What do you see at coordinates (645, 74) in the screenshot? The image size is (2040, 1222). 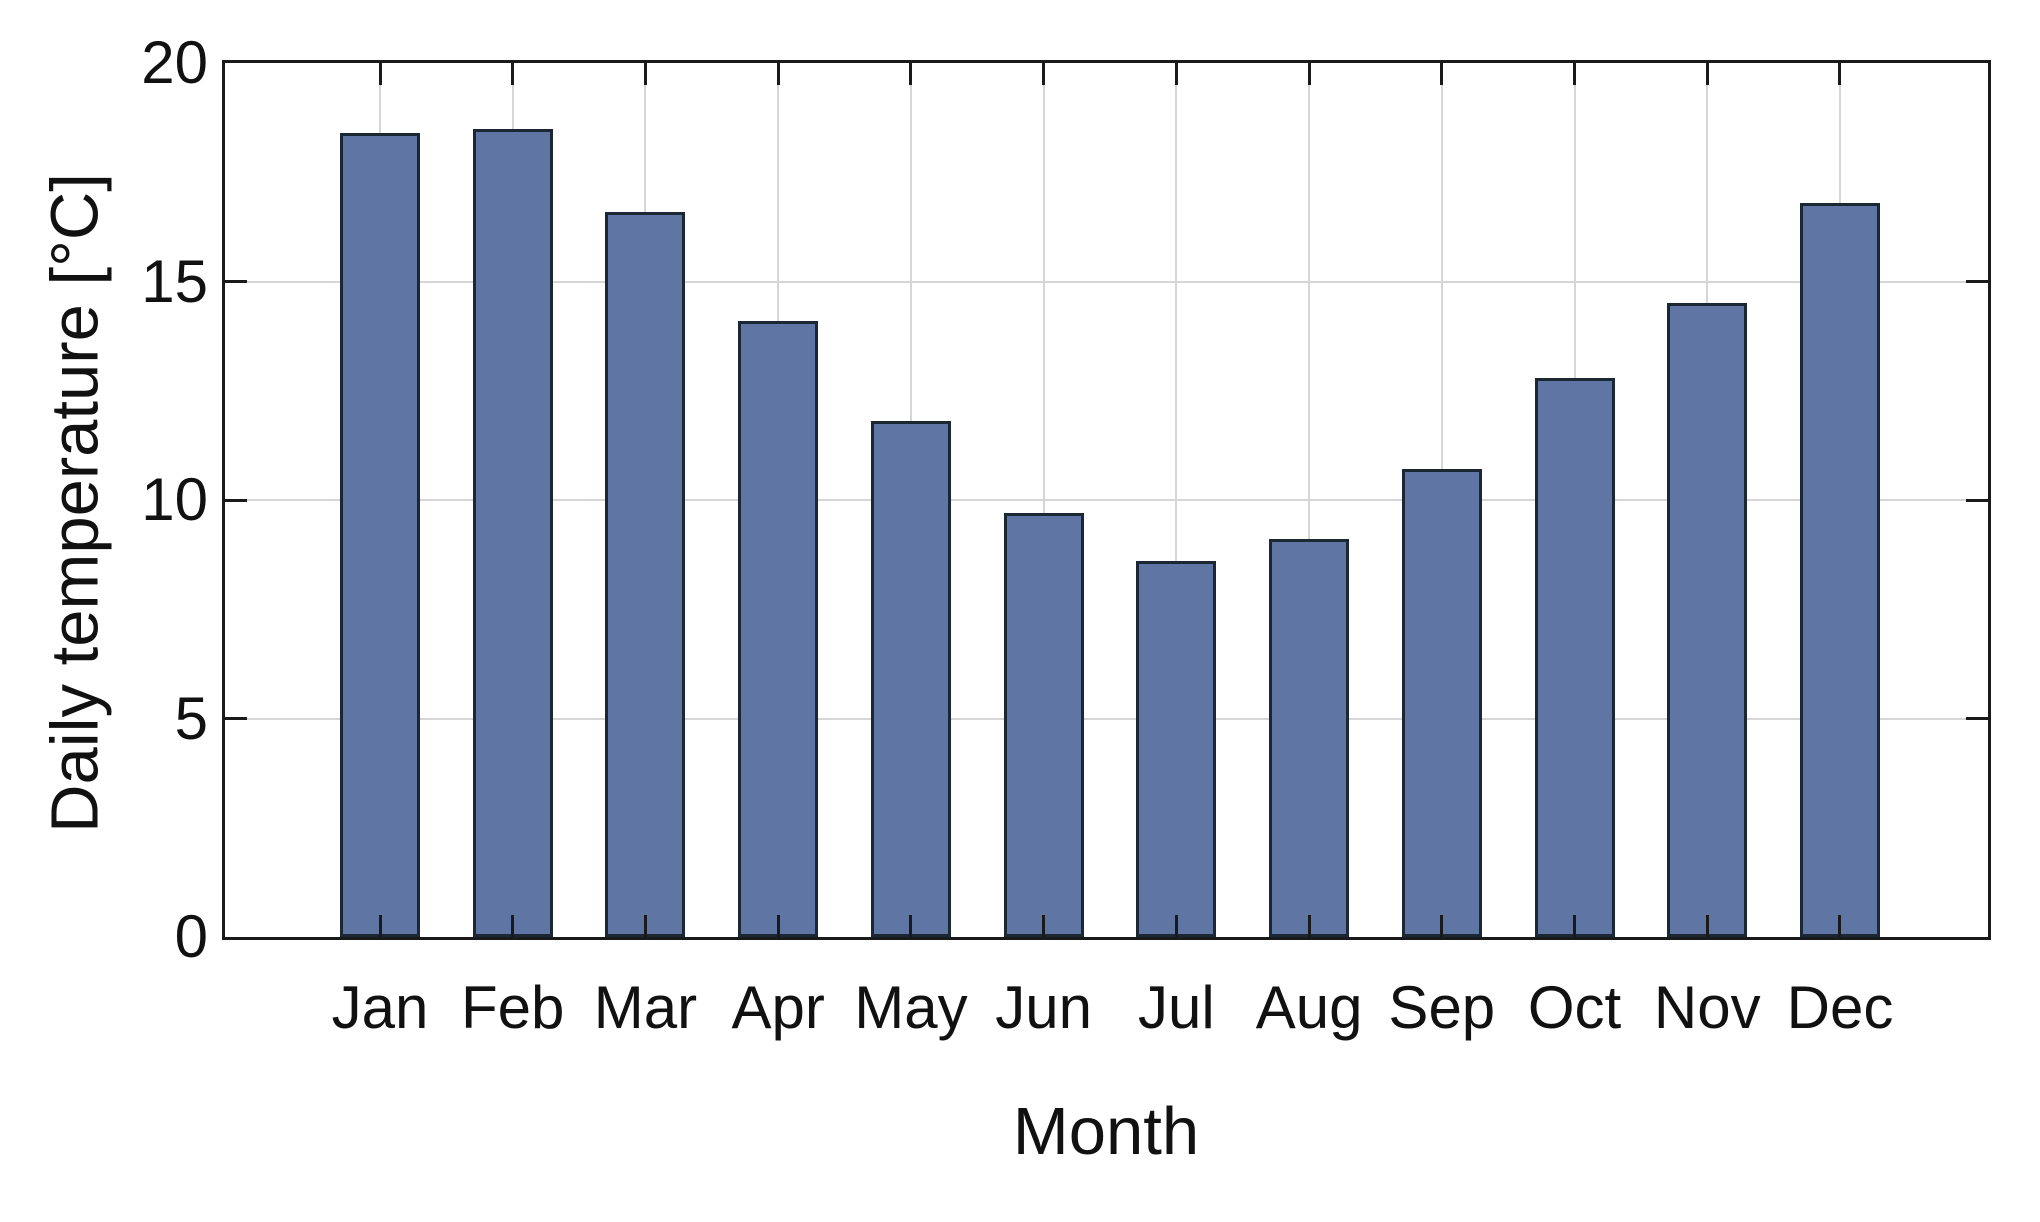 I see `x-tick-mark-top-mar` at bounding box center [645, 74].